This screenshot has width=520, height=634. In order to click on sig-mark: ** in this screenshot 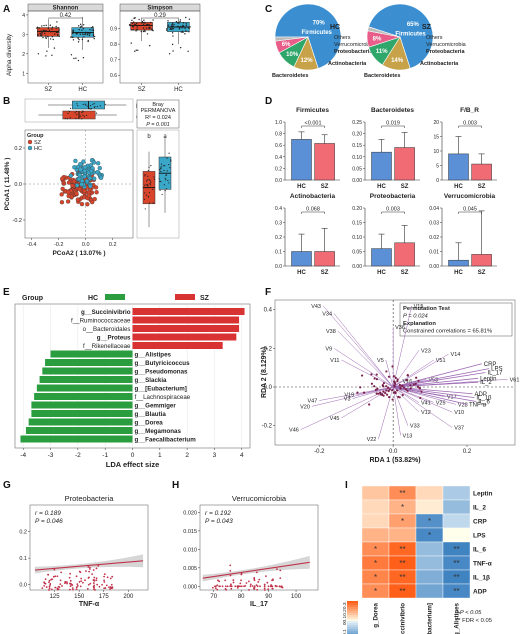, I will do `click(456, 577)`.